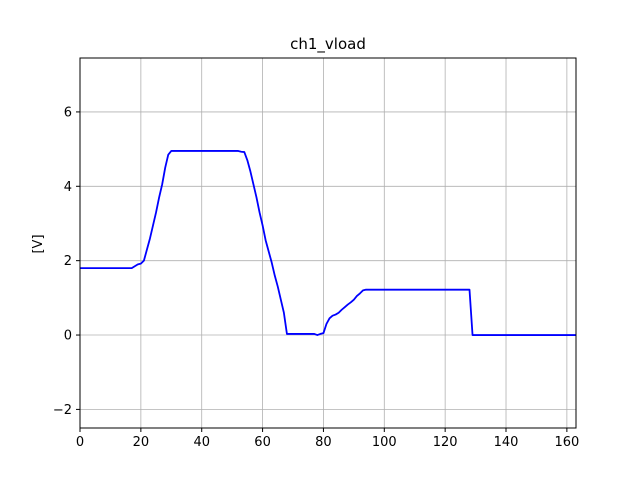 Image resolution: width=640 pixels, height=480 pixels. Describe the element at coordinates (201, 442) in the screenshot. I see `x-tick-label: 40` at that location.